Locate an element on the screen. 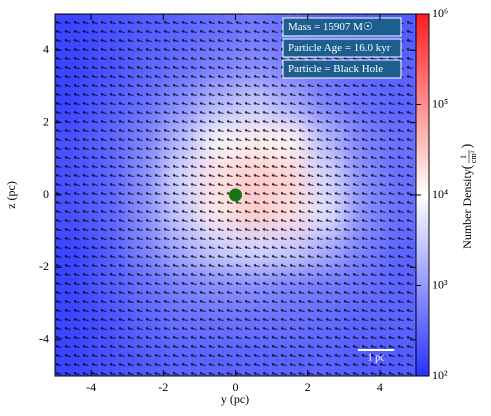 Image resolution: width=491 pixels, height=416 pixels. y-tick-label: 0 is located at coordinates (46, 194).